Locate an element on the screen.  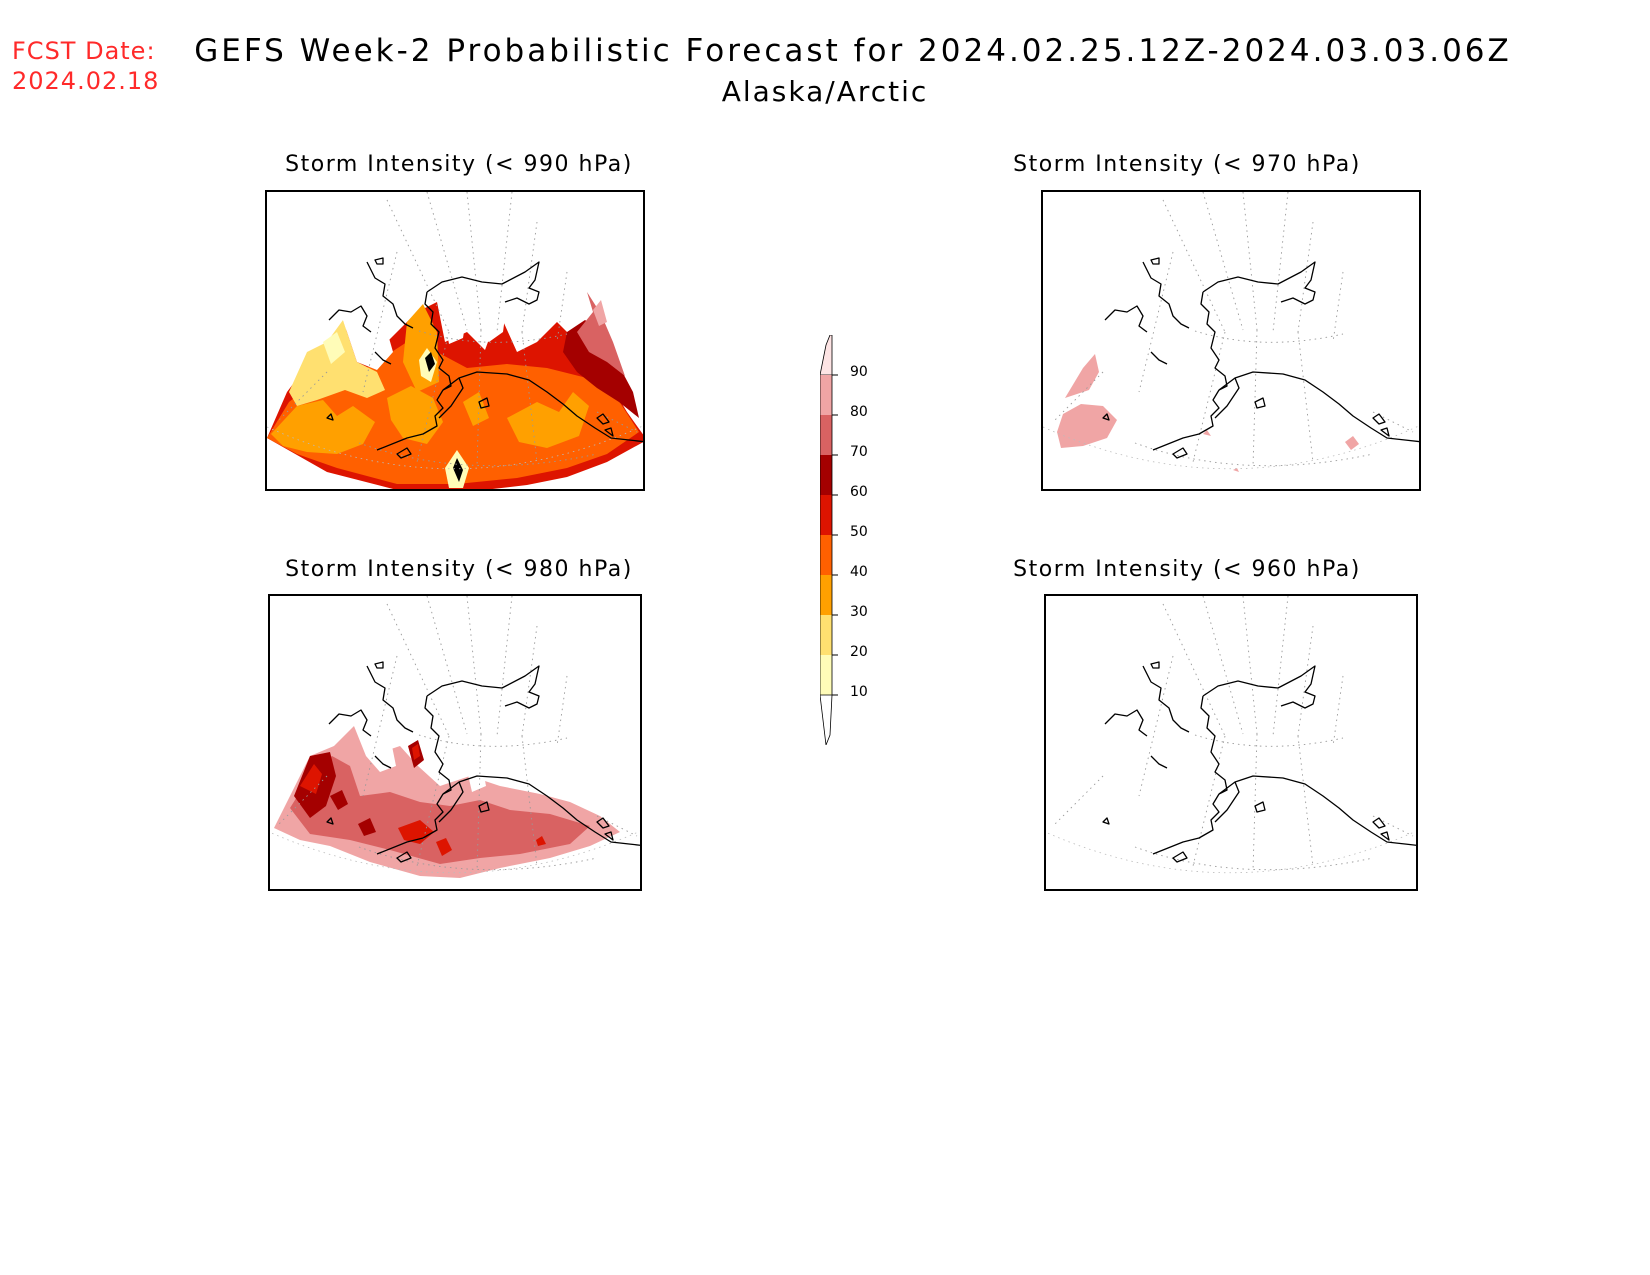
figure-title-region: Alaska/Arctic is located at coordinates (825, 91).